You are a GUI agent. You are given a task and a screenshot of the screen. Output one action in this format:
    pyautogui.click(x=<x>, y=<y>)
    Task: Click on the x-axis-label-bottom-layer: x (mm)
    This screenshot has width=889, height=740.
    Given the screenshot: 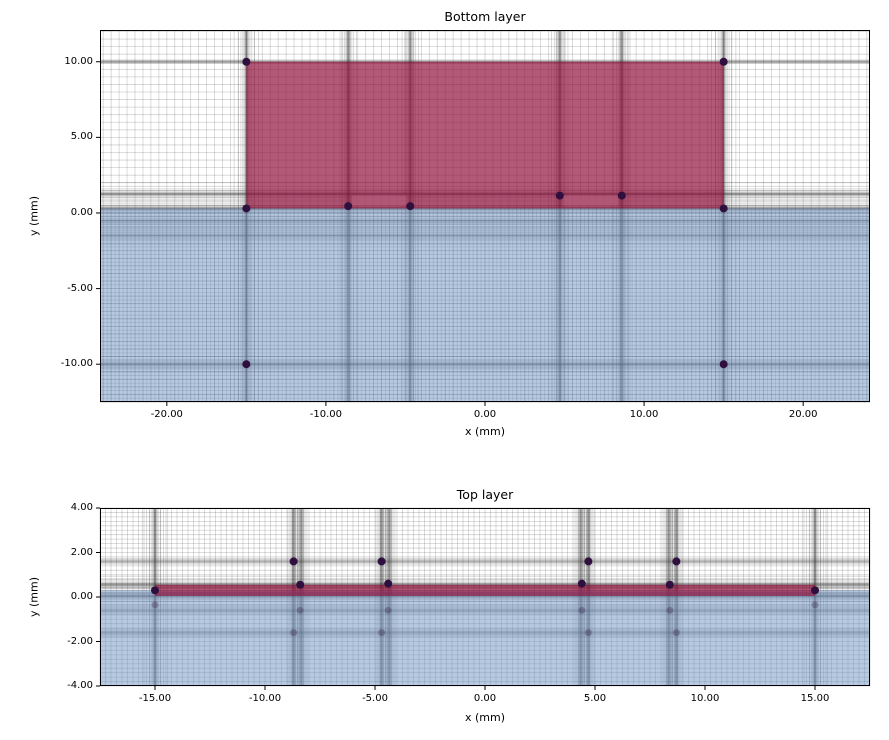 What is the action you would take?
    pyautogui.click(x=485, y=431)
    